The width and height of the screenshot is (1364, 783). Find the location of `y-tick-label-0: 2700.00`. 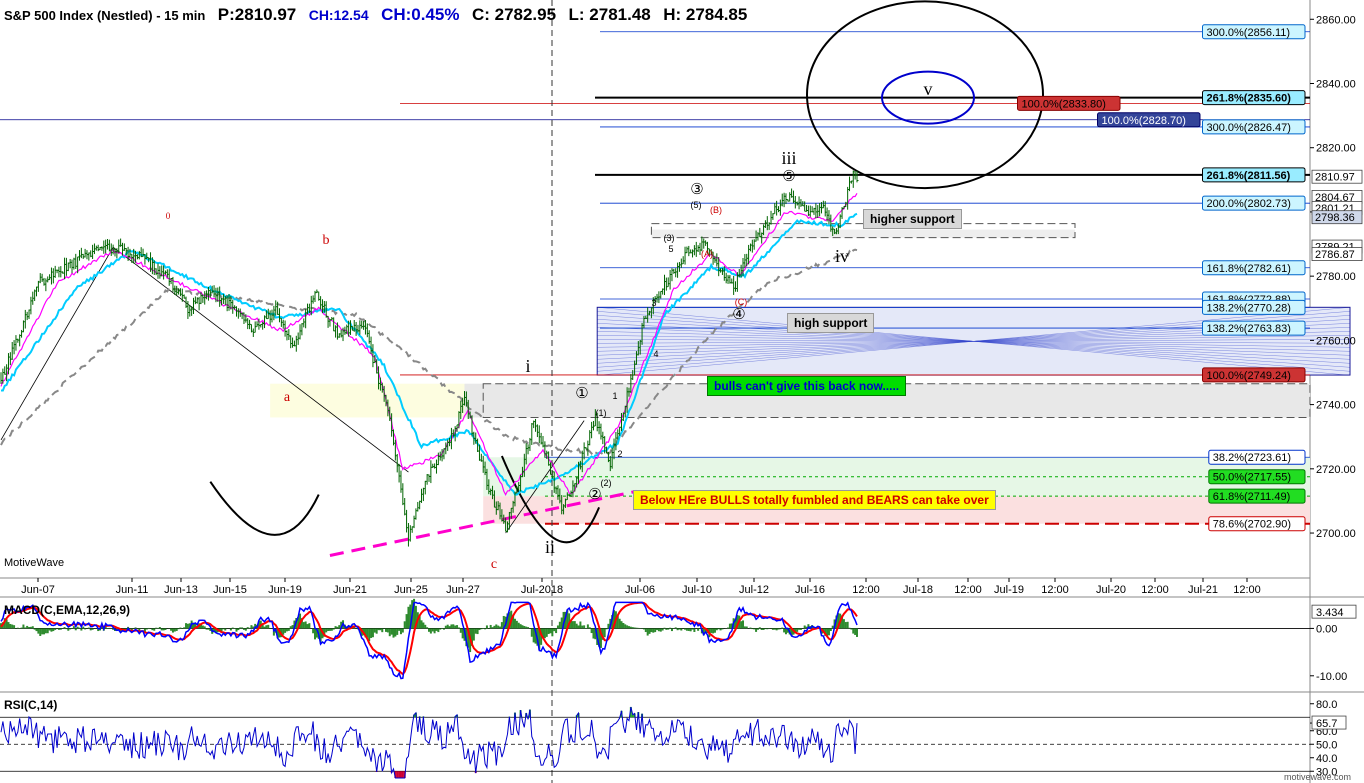

y-tick-label-0: 2700.00 is located at coordinates (1336, 534).